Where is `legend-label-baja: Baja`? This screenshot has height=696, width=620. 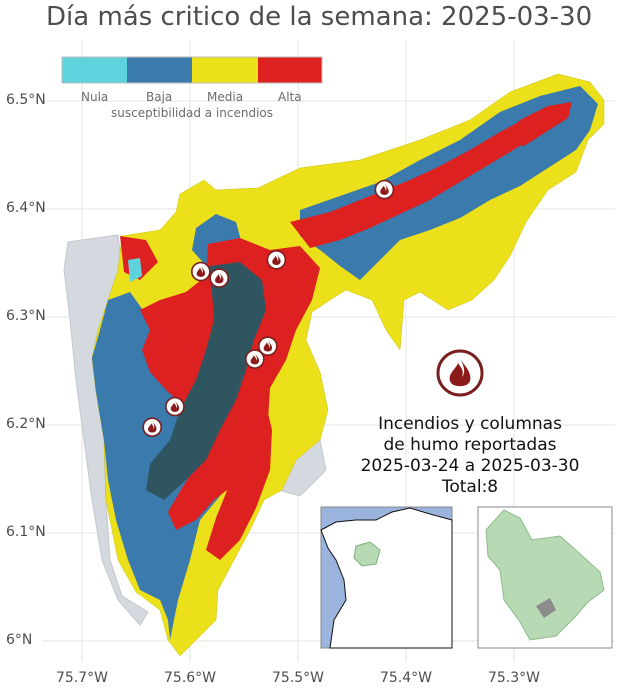 legend-label-baja: Baja is located at coordinates (159, 97).